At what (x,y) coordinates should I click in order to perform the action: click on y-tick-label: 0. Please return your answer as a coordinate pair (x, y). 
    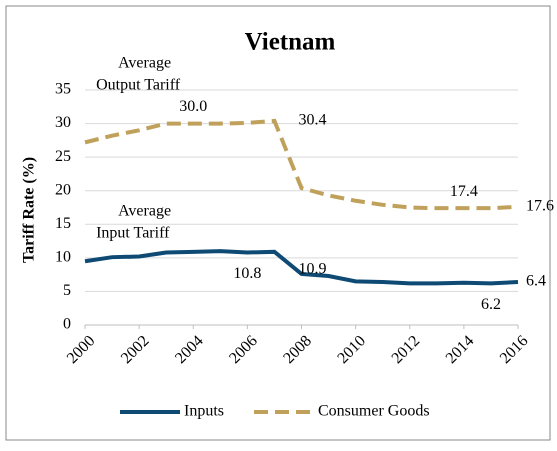
    Looking at the image, I should click on (67, 324).